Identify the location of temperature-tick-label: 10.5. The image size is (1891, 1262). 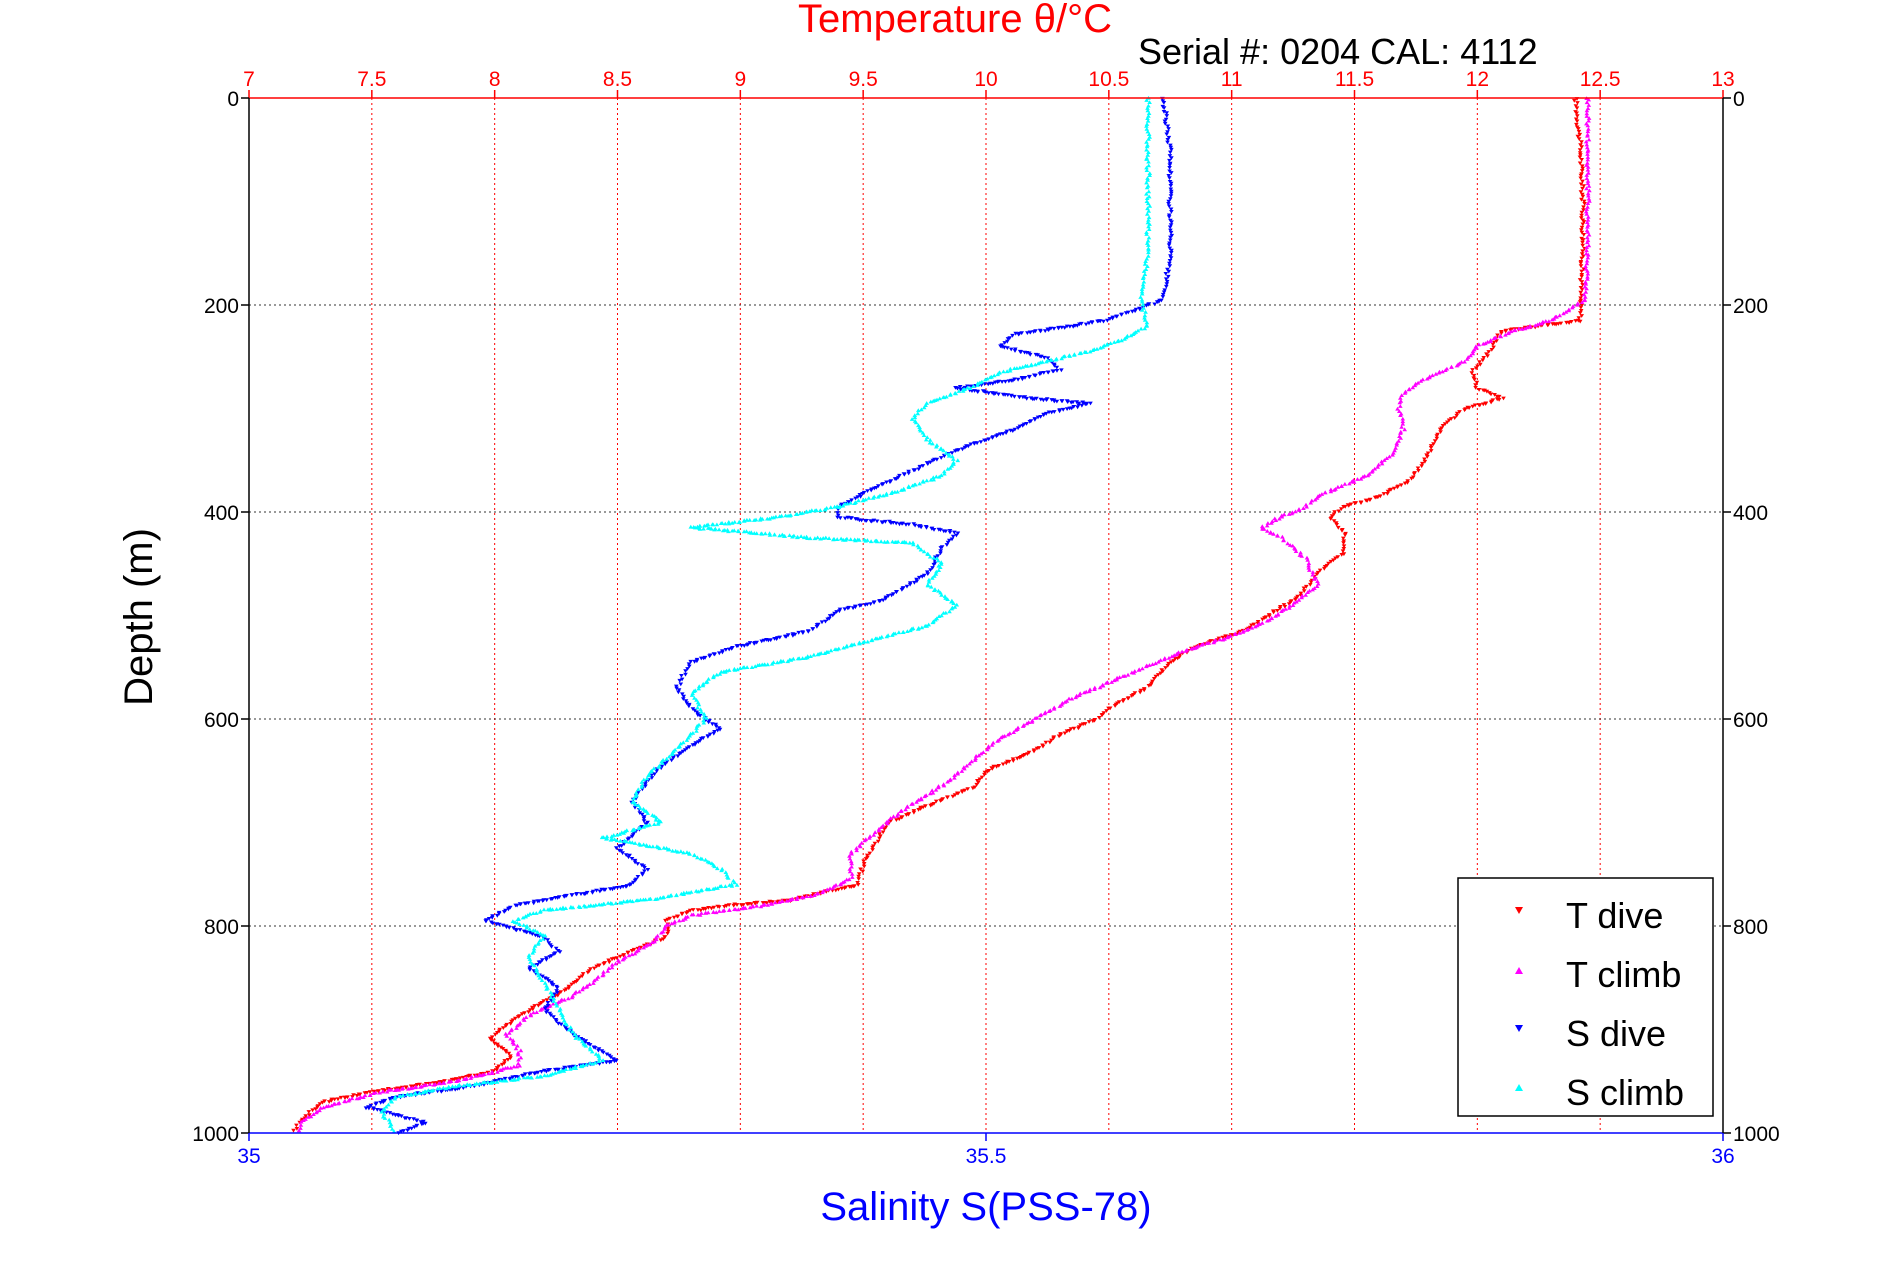
(1108, 79).